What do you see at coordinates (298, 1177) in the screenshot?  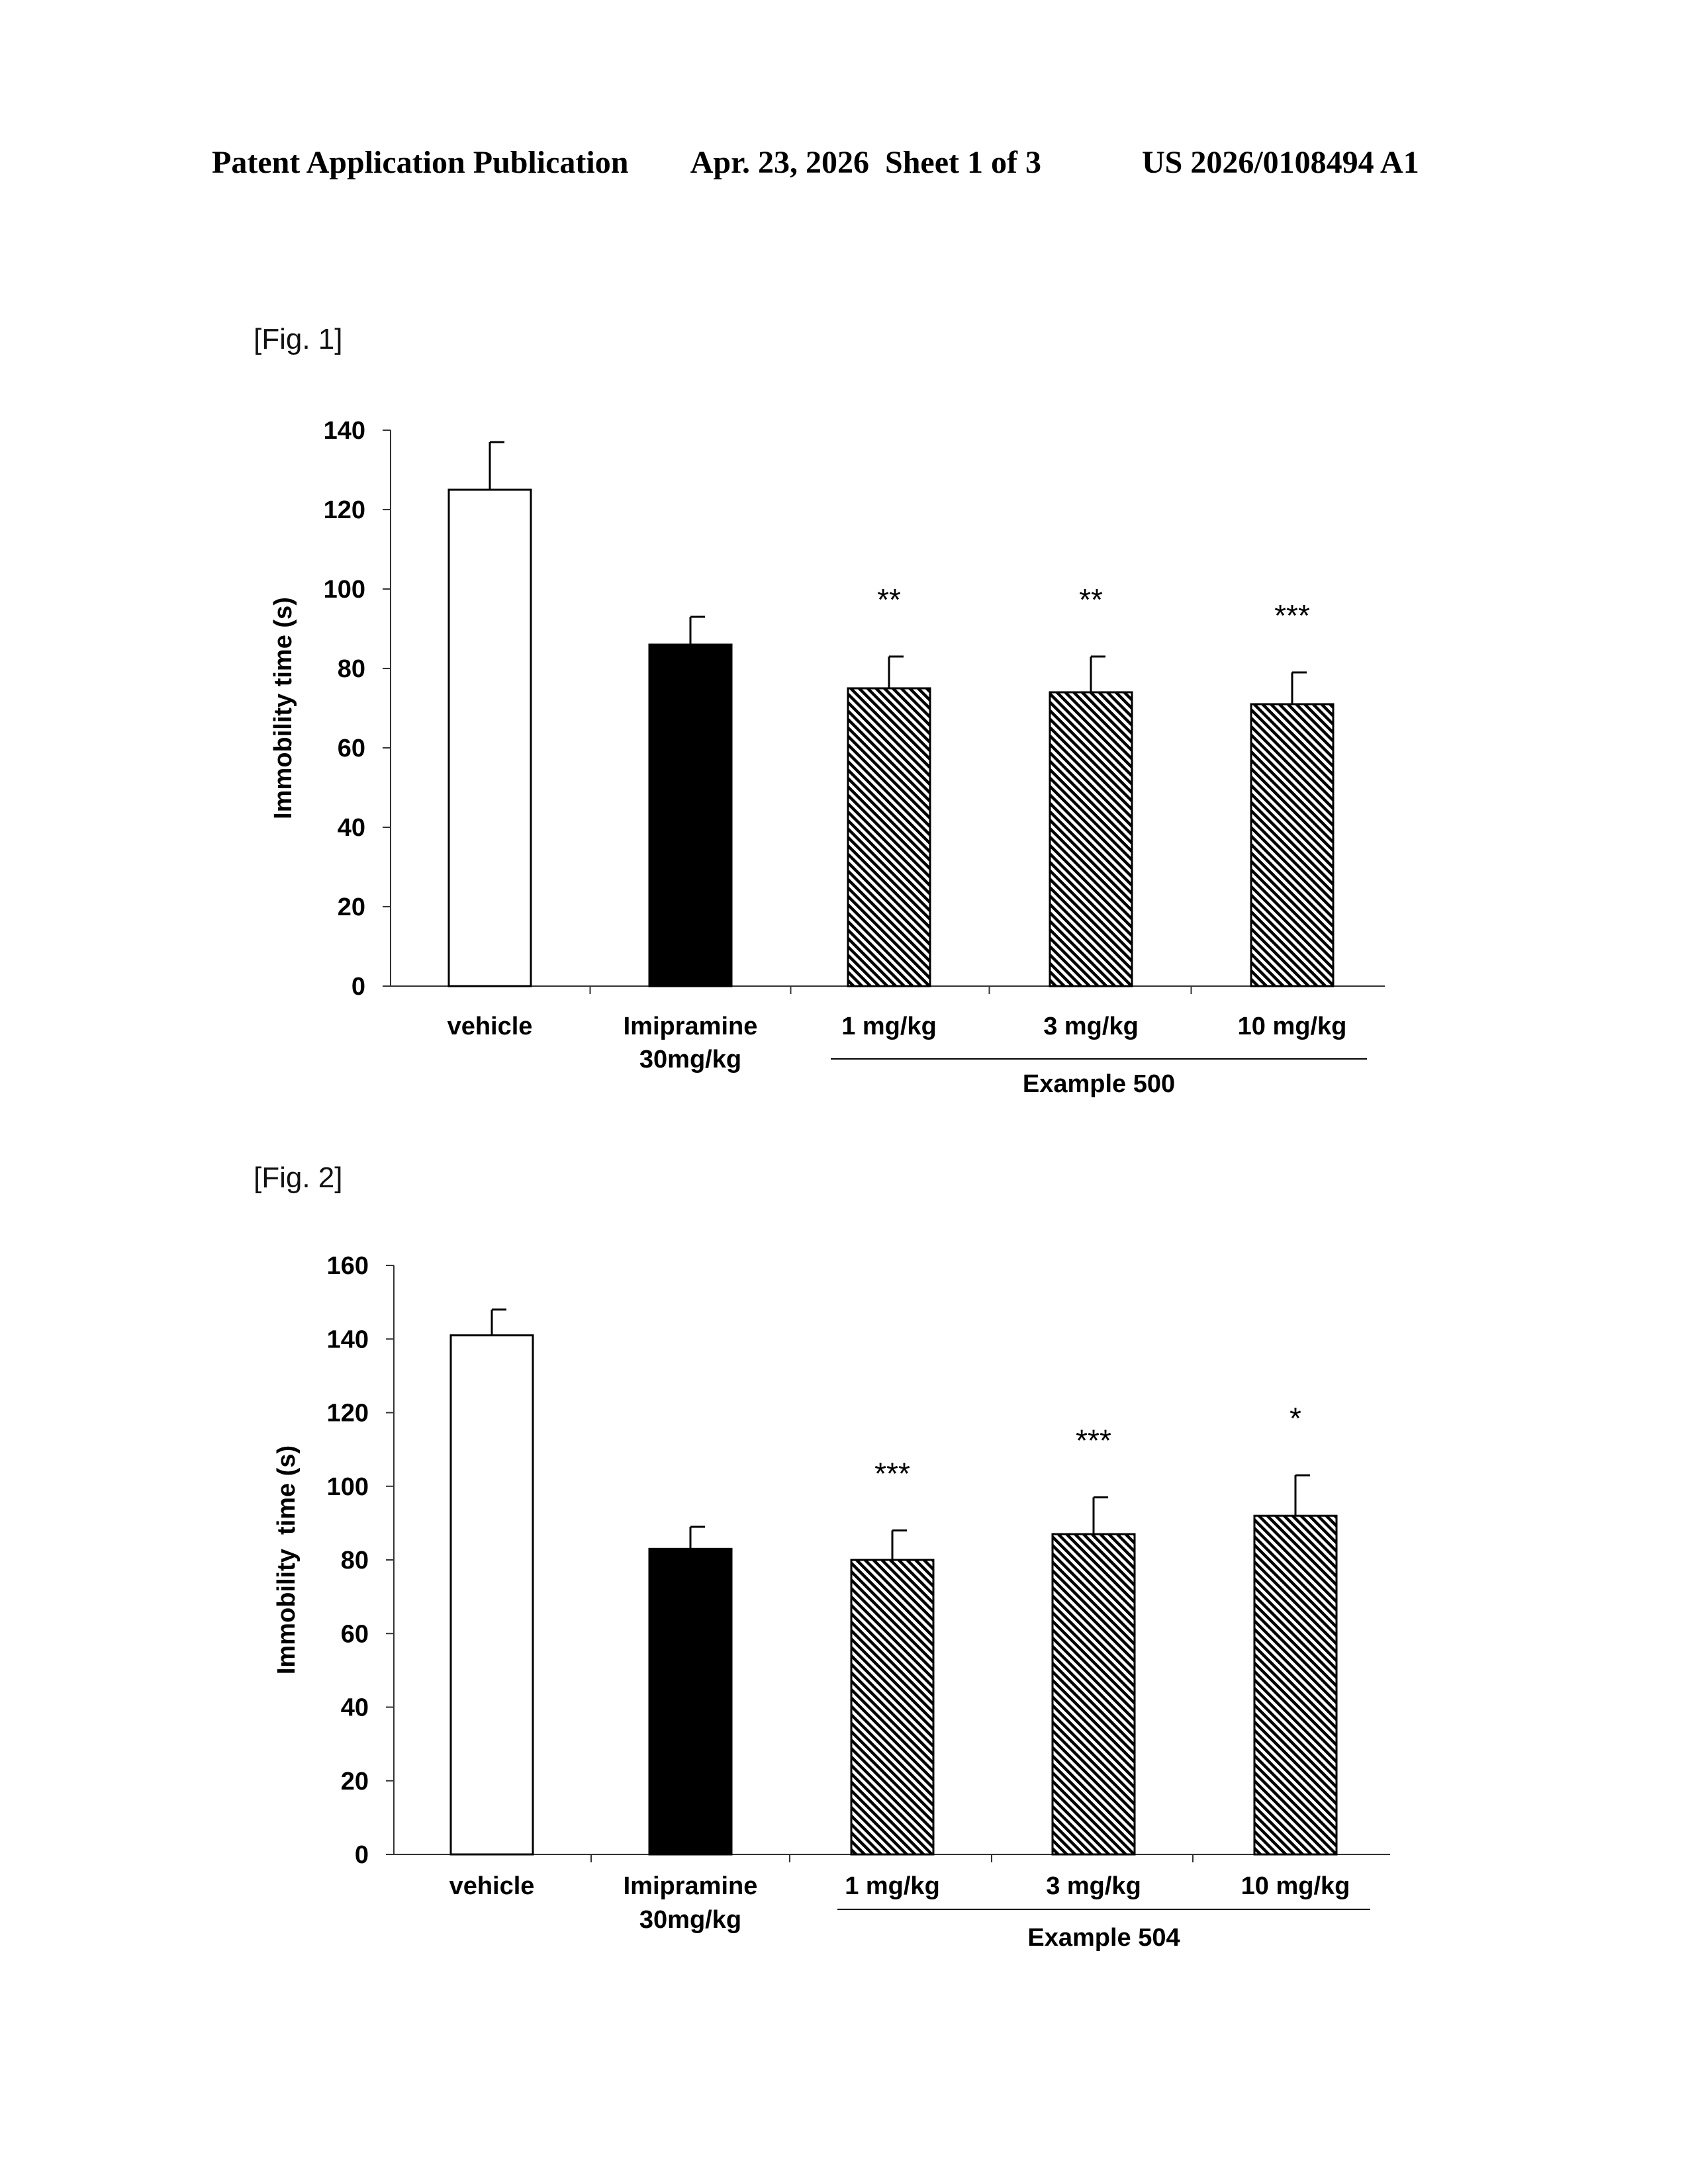 I see `figure-2-label: [Fig. 2]` at bounding box center [298, 1177].